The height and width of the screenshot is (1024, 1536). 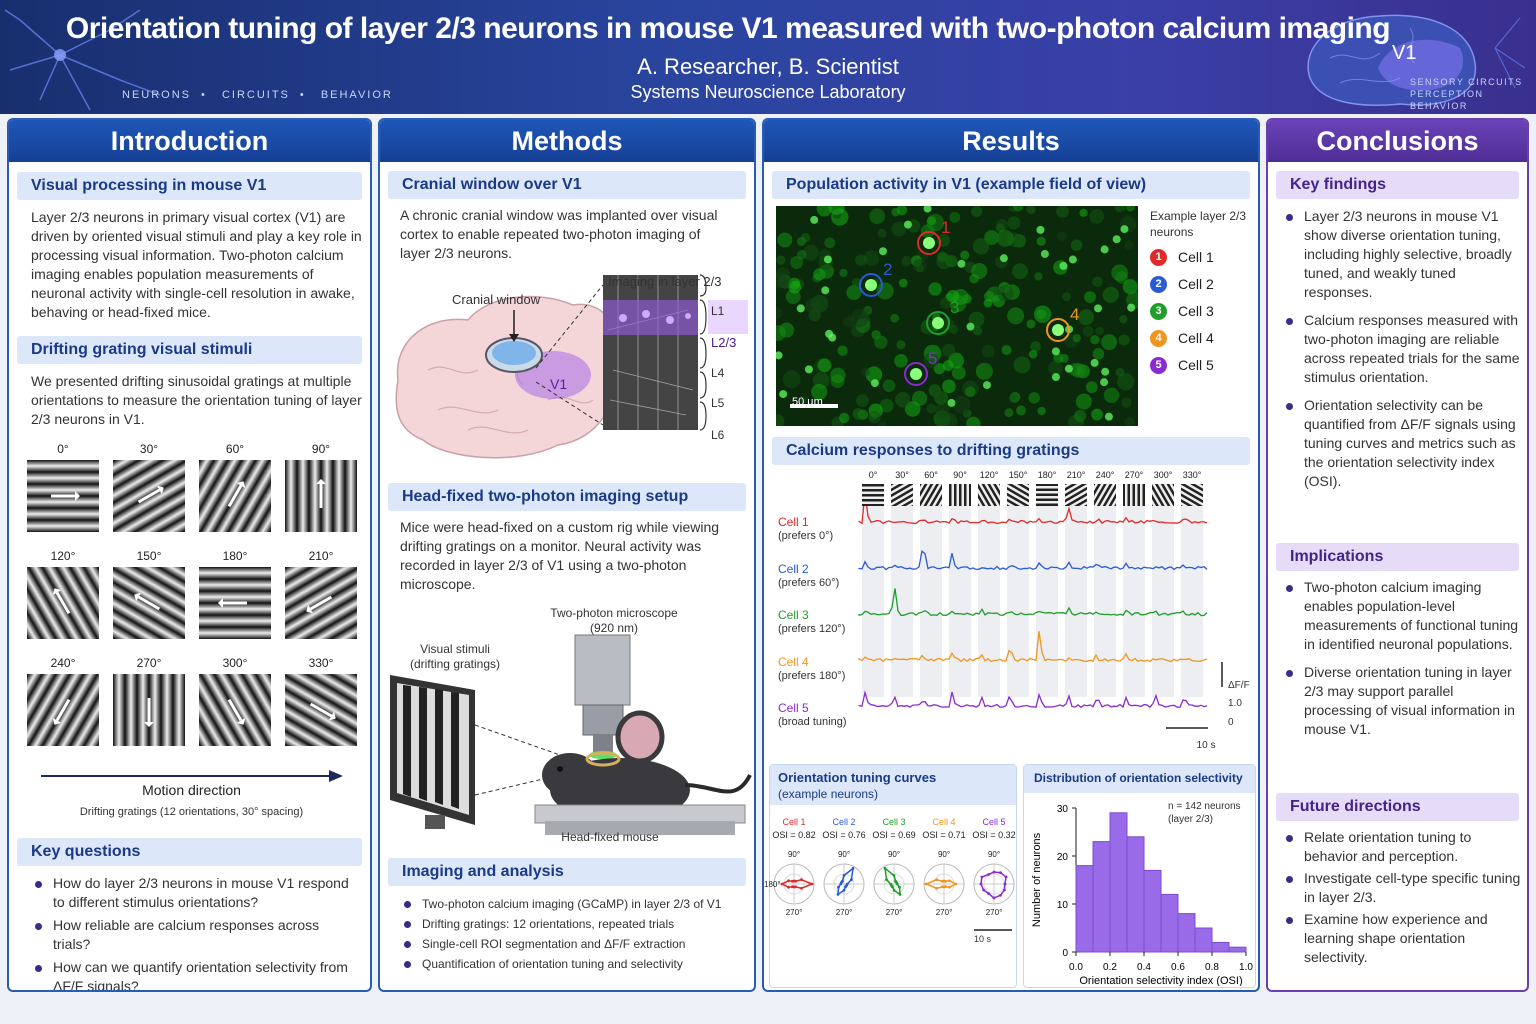 What do you see at coordinates (844, 835) in the screenshot?
I see `polar-osi: OSI = 0.76` at bounding box center [844, 835].